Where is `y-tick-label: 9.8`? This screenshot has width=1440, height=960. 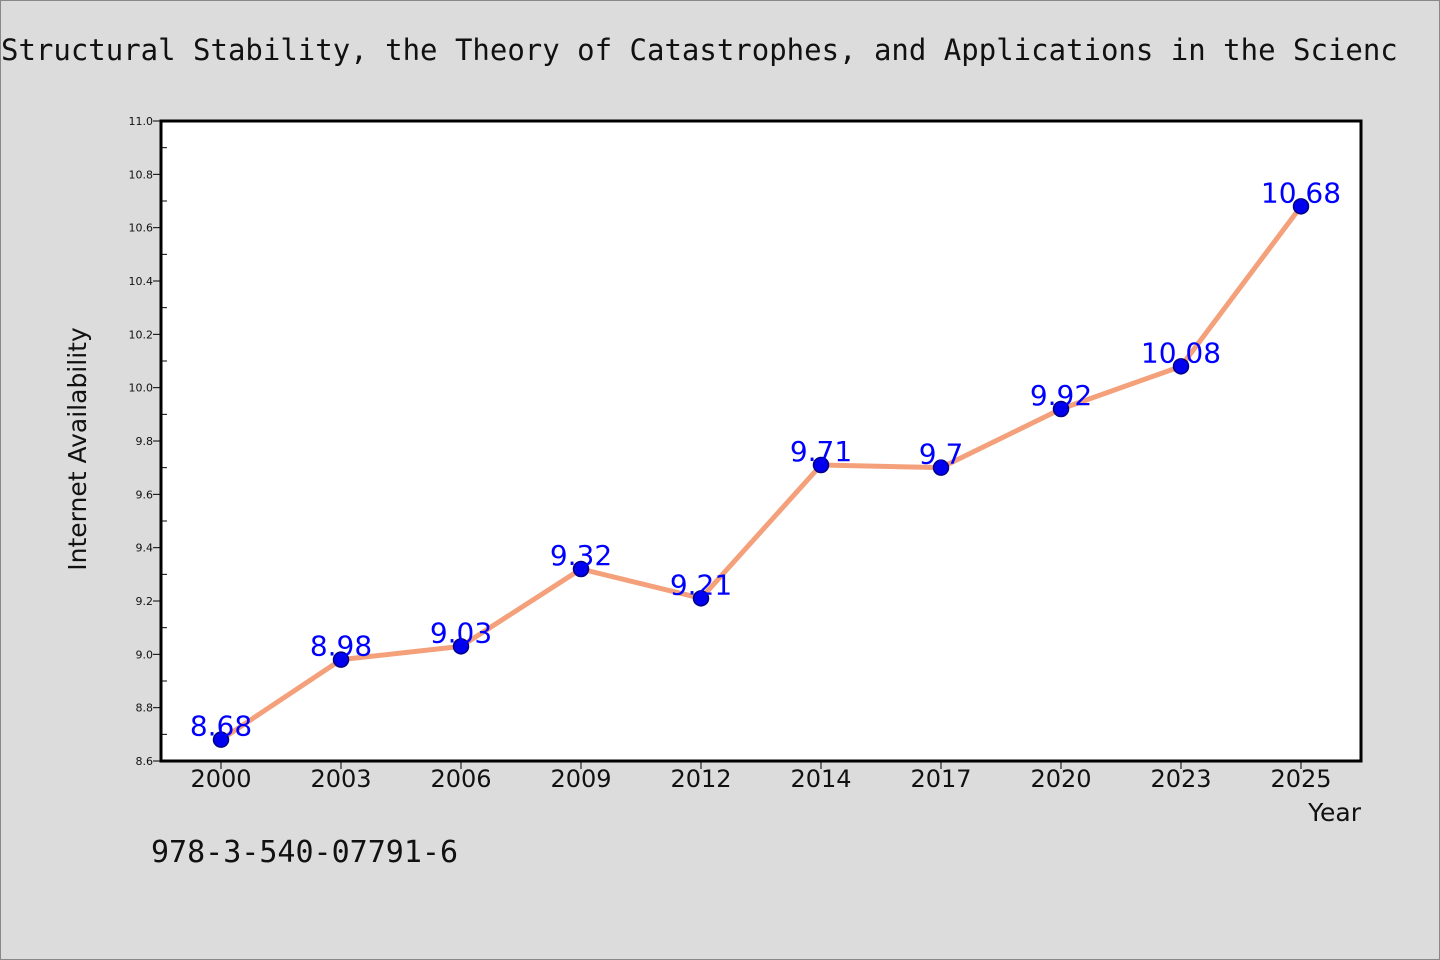
y-tick-label: 9.8 is located at coordinates (145, 441).